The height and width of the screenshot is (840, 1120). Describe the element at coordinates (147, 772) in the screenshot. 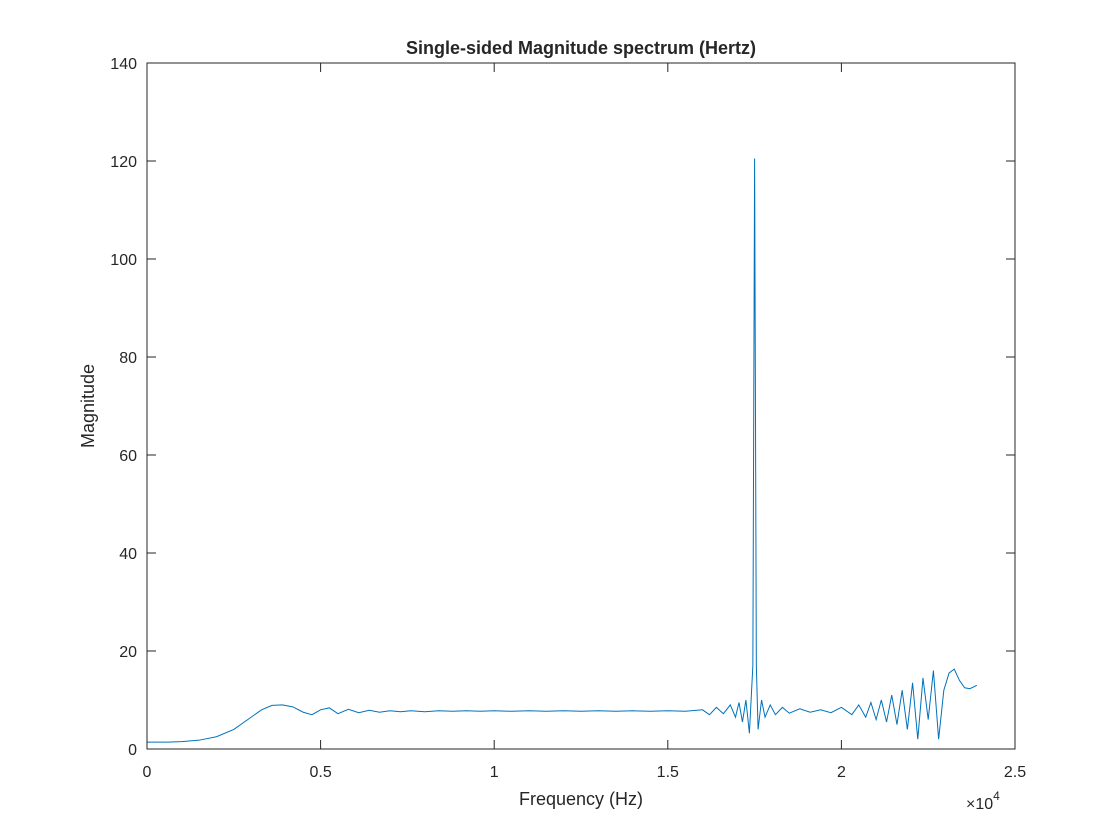

I see `x-tick-label: 0` at that location.